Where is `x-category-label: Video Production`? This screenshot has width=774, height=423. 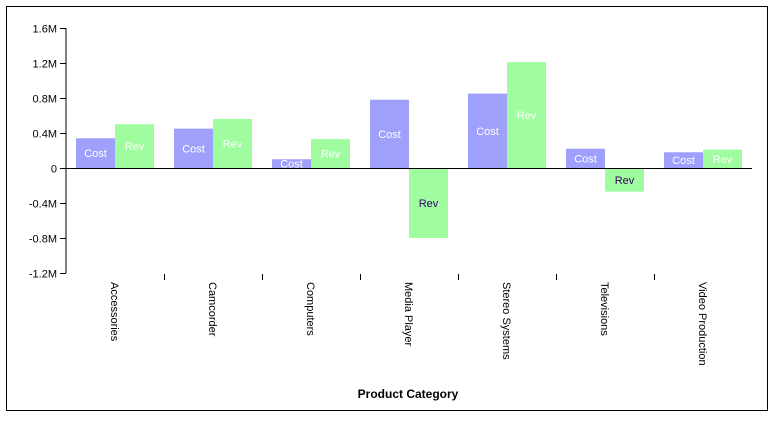 x-category-label: Video Production is located at coordinates (702, 324).